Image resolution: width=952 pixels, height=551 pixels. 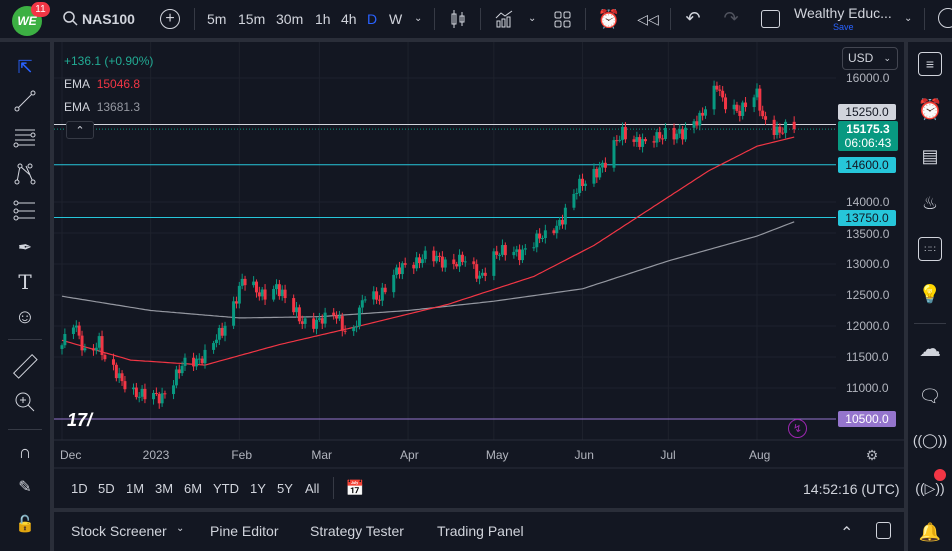 What do you see at coordinates (77, 84) in the screenshot?
I see `ema-fast-label: EMA` at bounding box center [77, 84].